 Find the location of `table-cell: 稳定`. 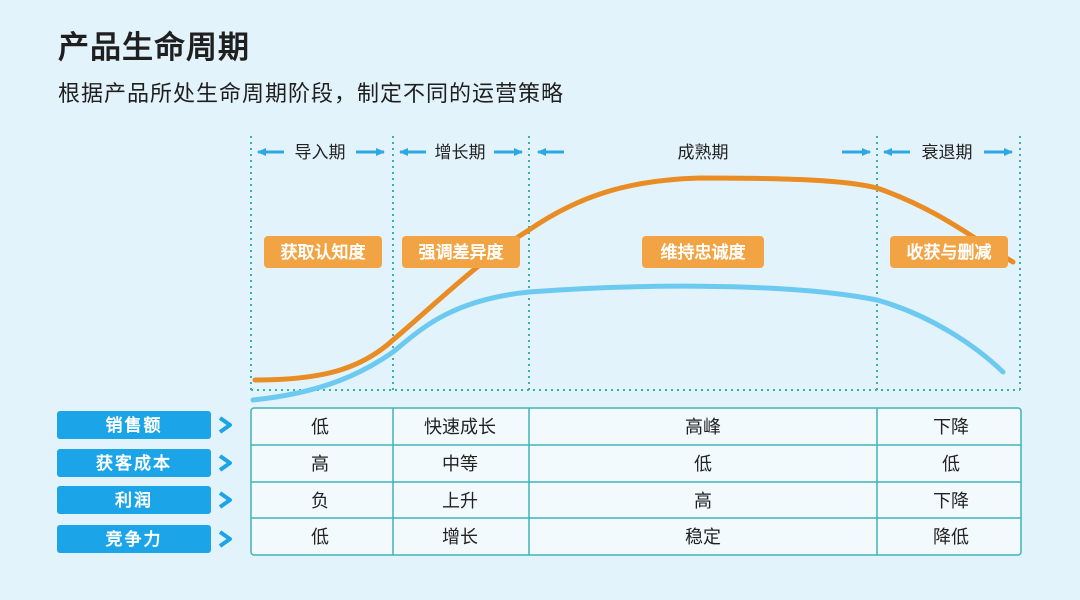

table-cell: 稳定 is located at coordinates (703, 537).